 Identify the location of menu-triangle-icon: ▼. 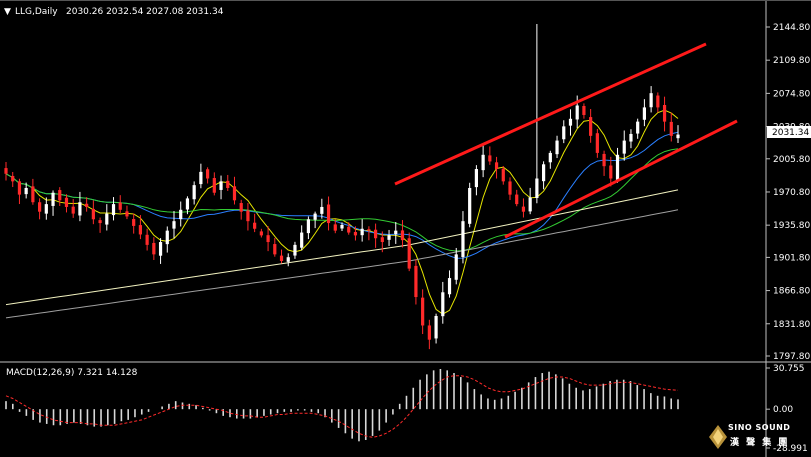
(7, 12).